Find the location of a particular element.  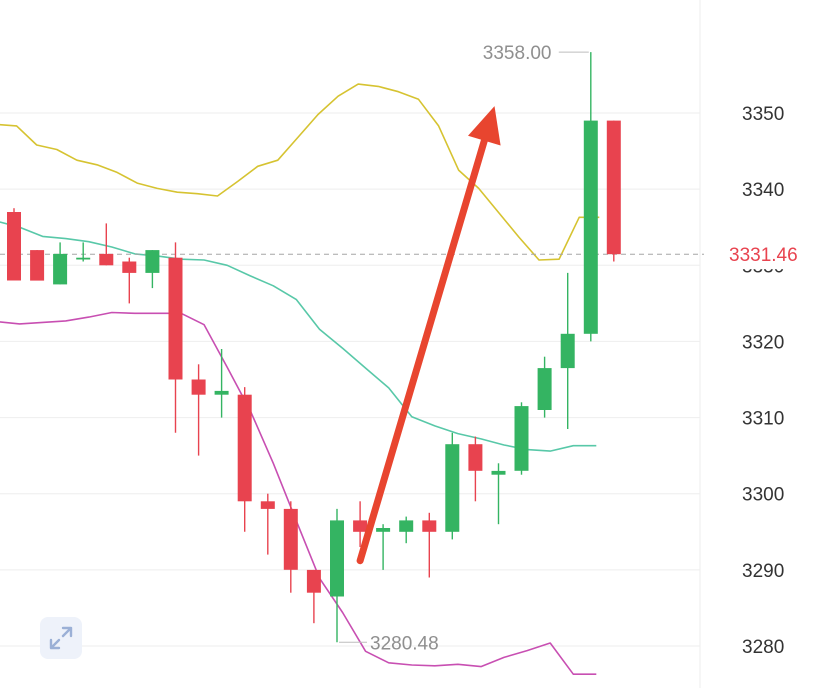

current-price-label: 3331.46 is located at coordinates (763, 255).